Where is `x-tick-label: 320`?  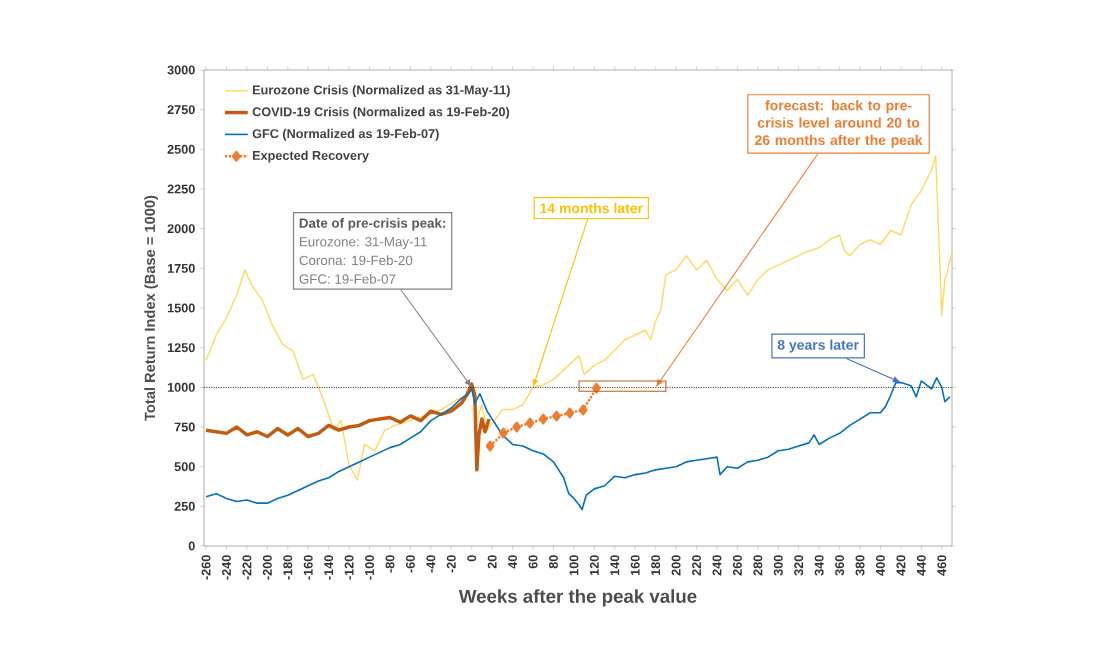
x-tick-label: 320 is located at coordinates (799, 565).